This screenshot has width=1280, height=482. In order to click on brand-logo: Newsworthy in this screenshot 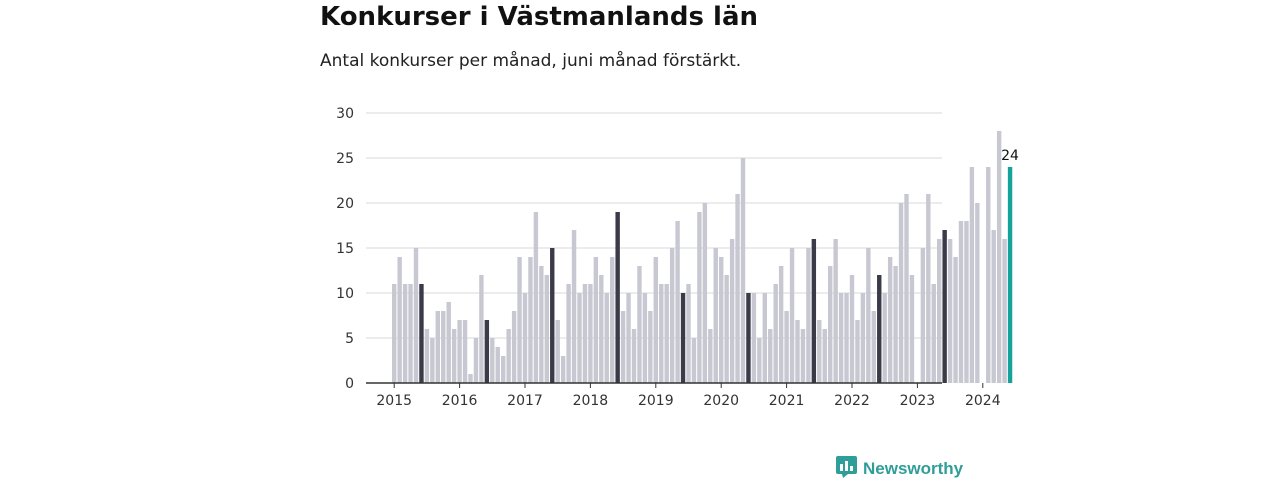, I will do `click(899, 469)`.